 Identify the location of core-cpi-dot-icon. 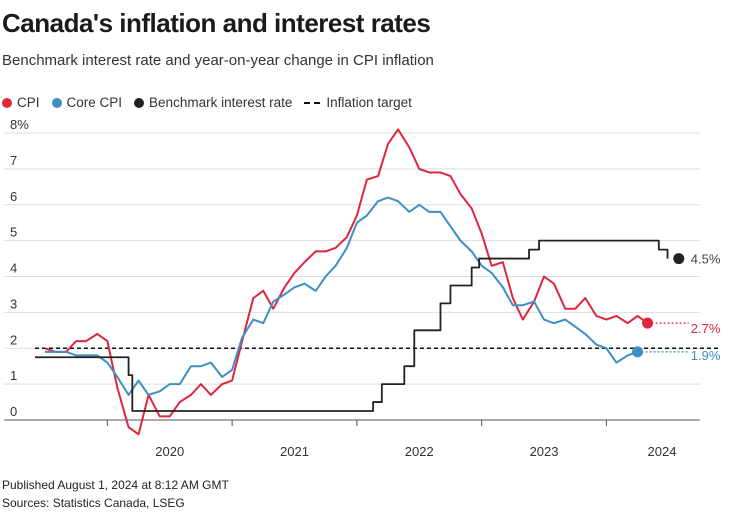
(56, 102).